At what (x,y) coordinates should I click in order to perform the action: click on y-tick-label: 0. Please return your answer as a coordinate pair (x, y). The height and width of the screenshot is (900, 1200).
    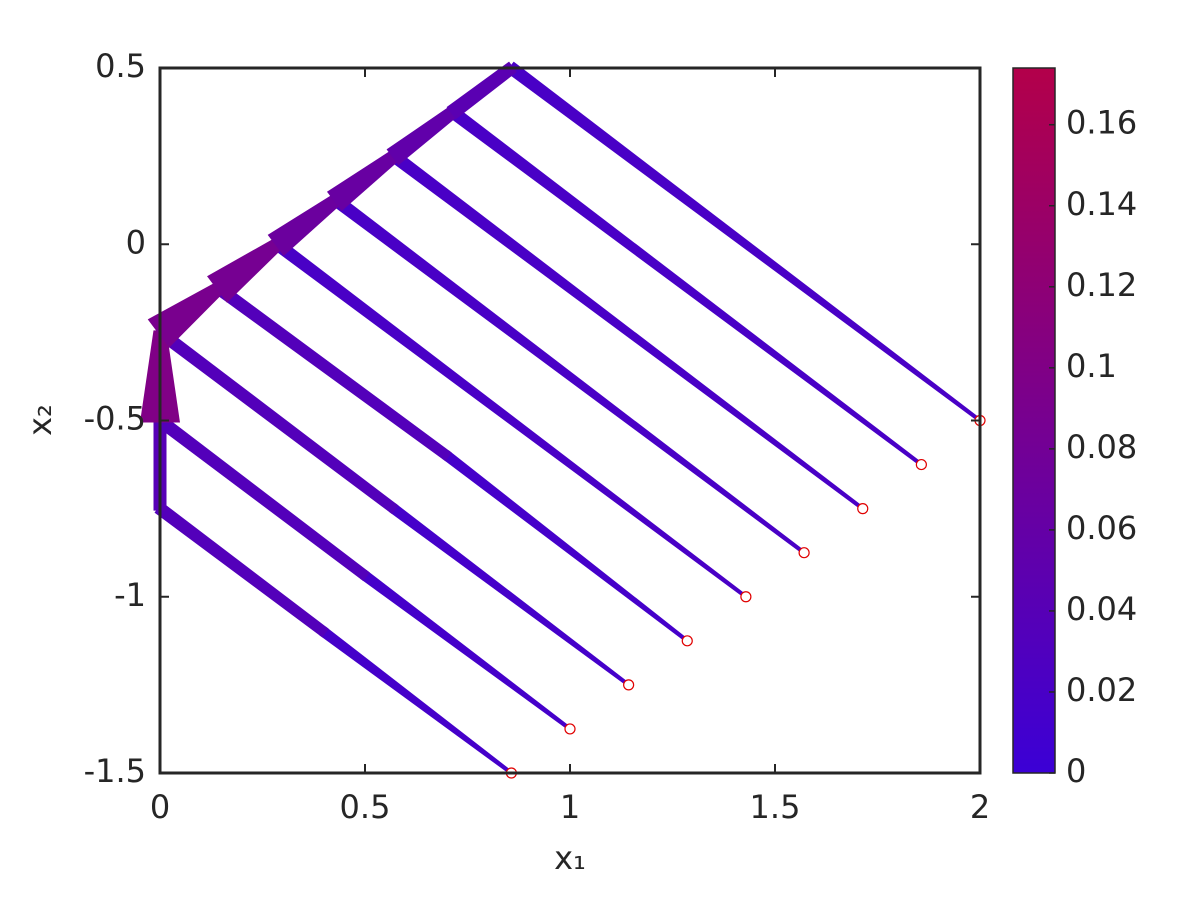
    Looking at the image, I should click on (136, 242).